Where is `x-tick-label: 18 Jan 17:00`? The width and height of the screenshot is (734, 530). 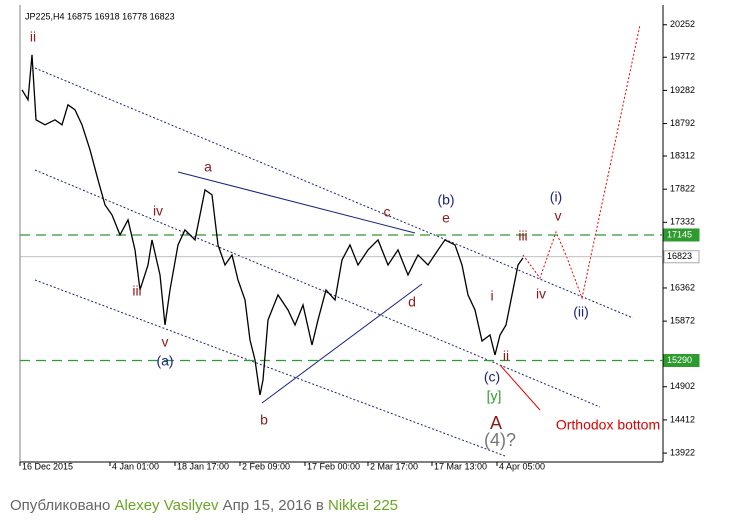
x-tick-label: 18 Jan 17:00 is located at coordinates (203, 466).